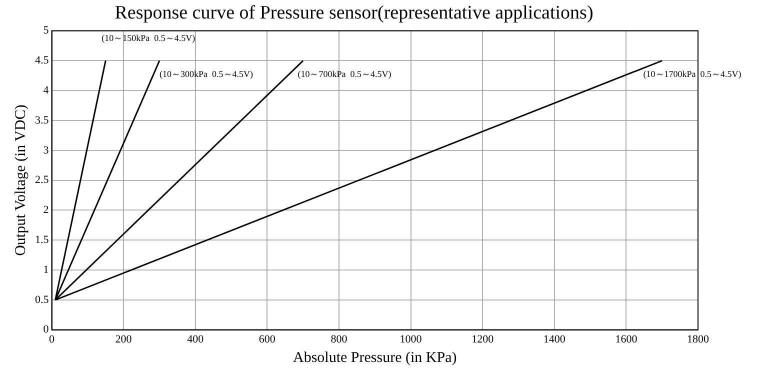 Image resolution: width=758 pixels, height=375 pixels. What do you see at coordinates (339, 339) in the screenshot?
I see `x-tick-label: 800` at bounding box center [339, 339].